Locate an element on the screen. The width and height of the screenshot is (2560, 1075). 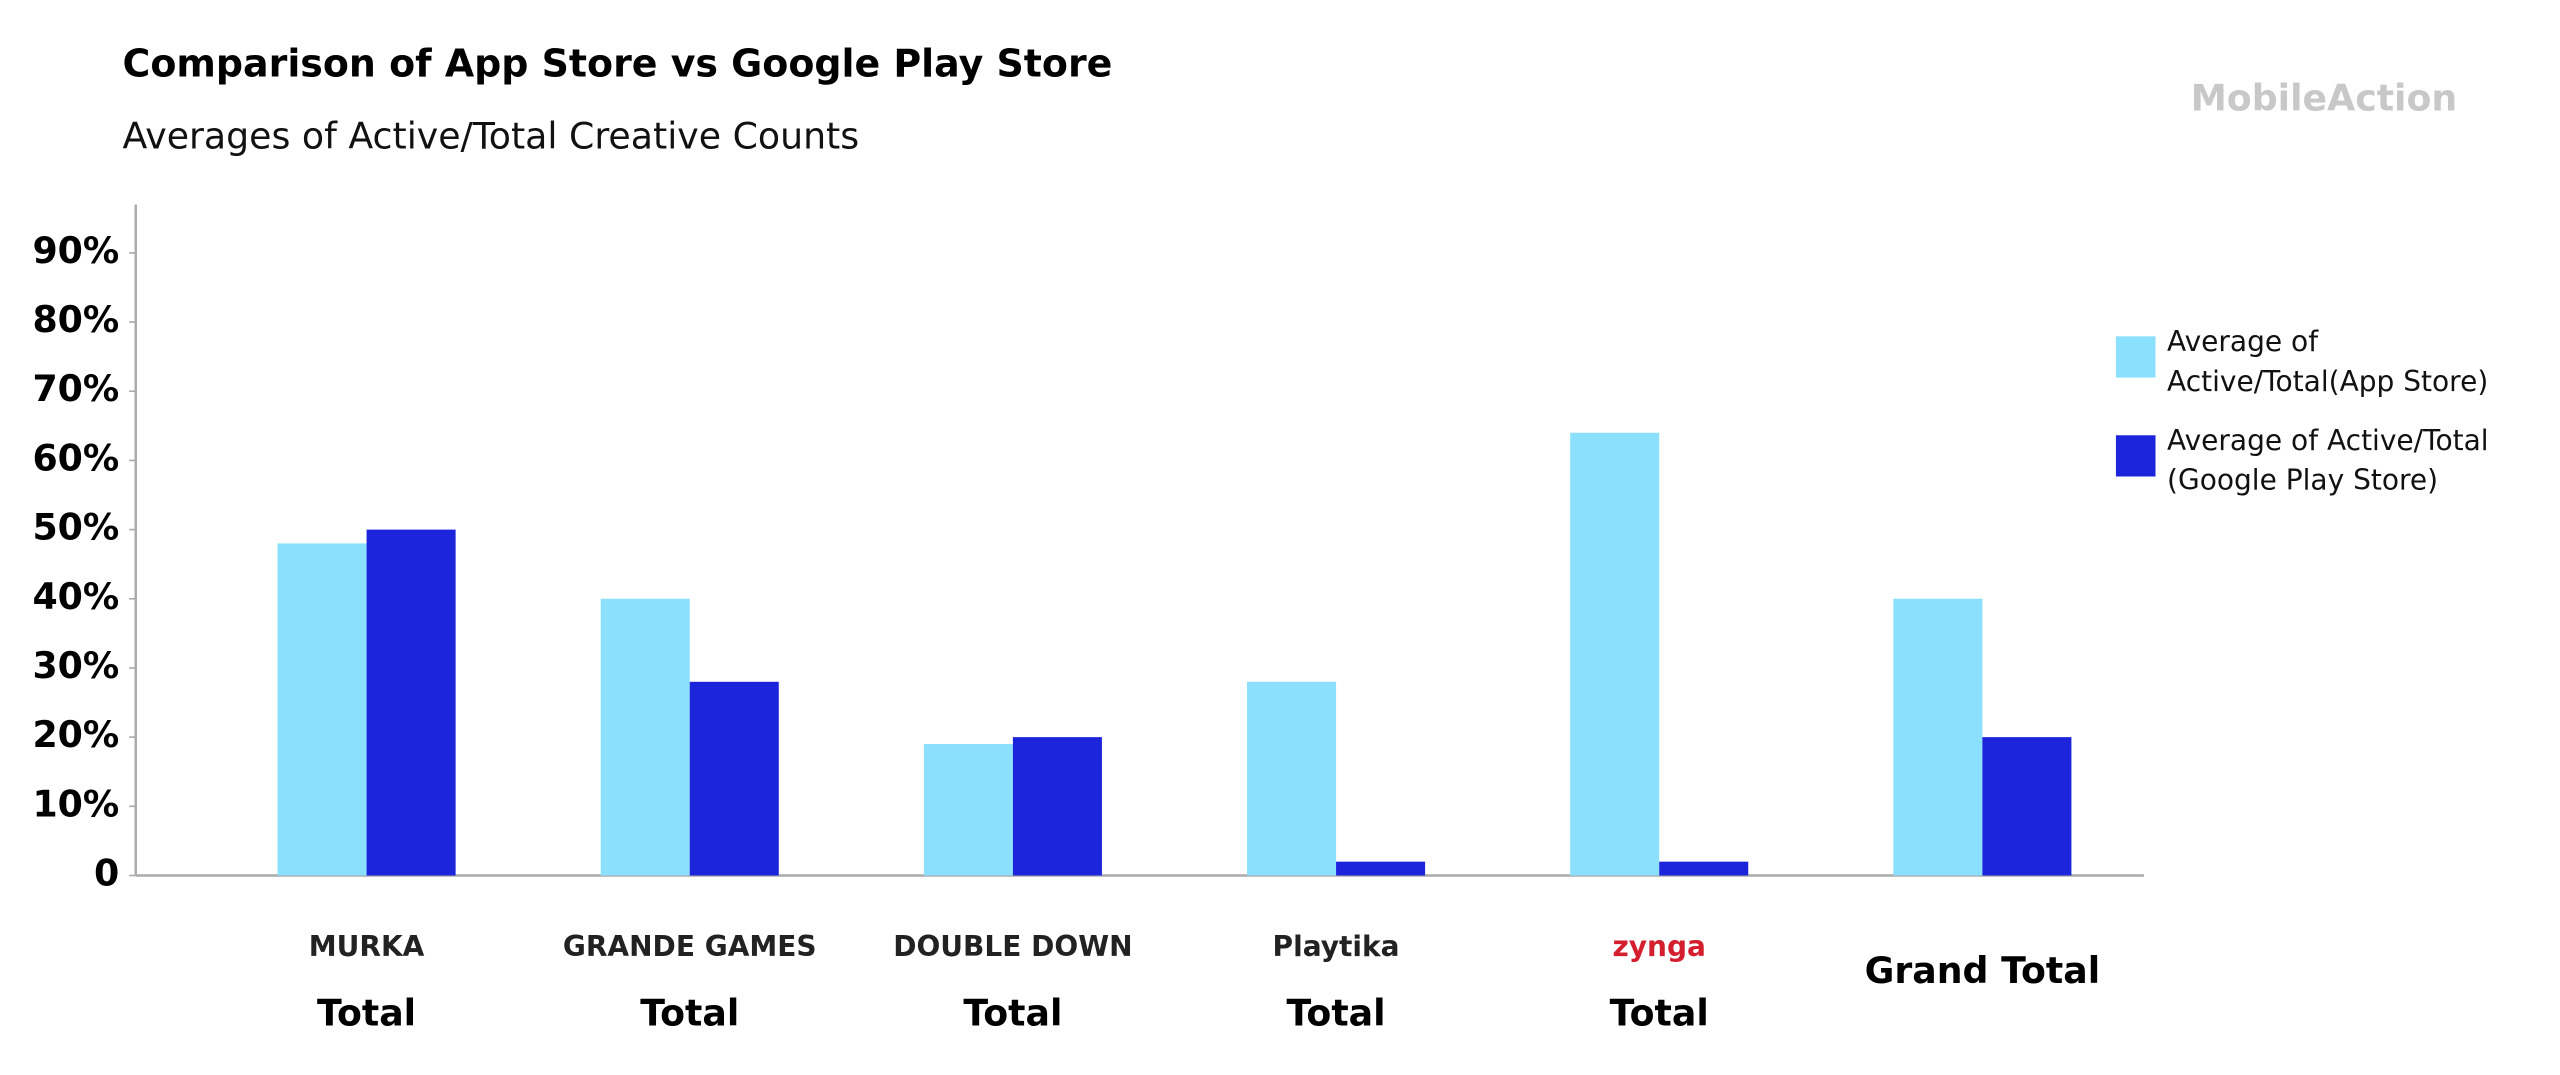
y-tick-label: 50% is located at coordinates (75, 527).